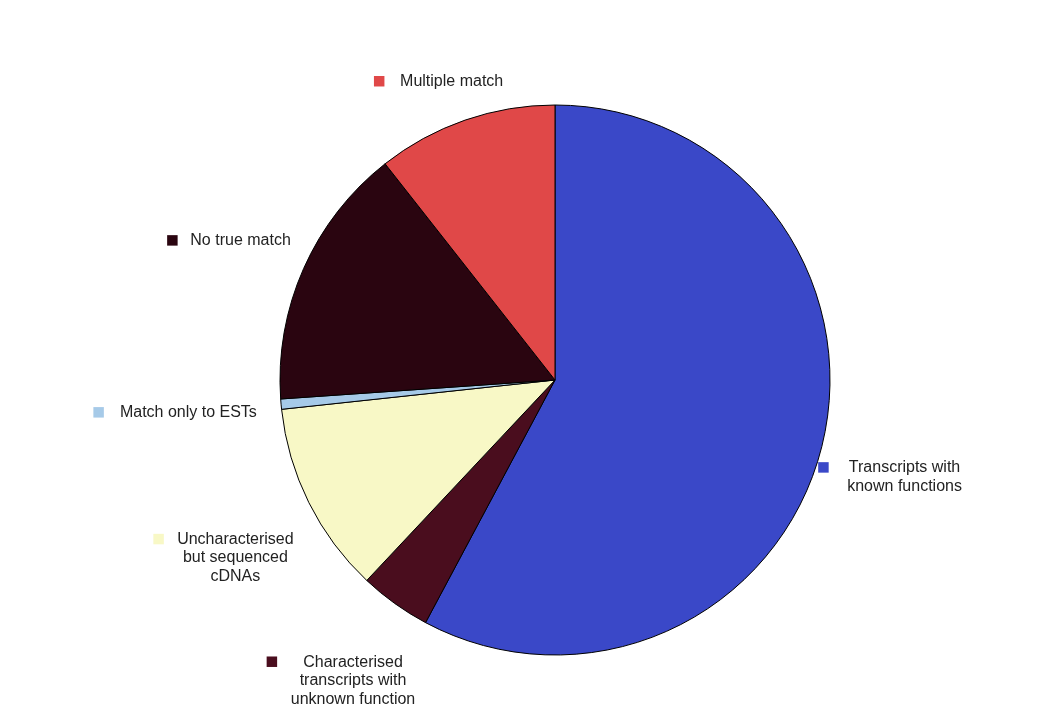 This screenshot has width=1037, height=707. What do you see at coordinates (353, 679) in the screenshot?
I see `legend-label: Characterised transcripts with unknown function` at bounding box center [353, 679].